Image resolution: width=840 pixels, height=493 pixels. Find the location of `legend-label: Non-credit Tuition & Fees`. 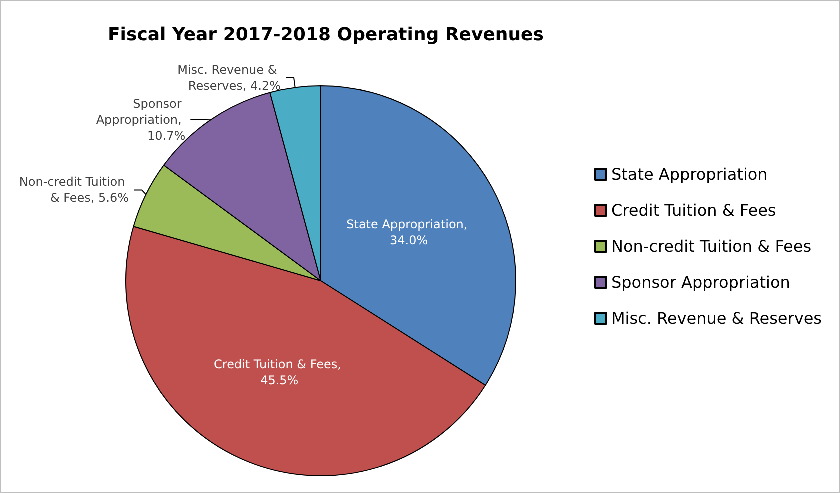

legend-label: Non-credit Tuition & Fees is located at coordinates (711, 246).